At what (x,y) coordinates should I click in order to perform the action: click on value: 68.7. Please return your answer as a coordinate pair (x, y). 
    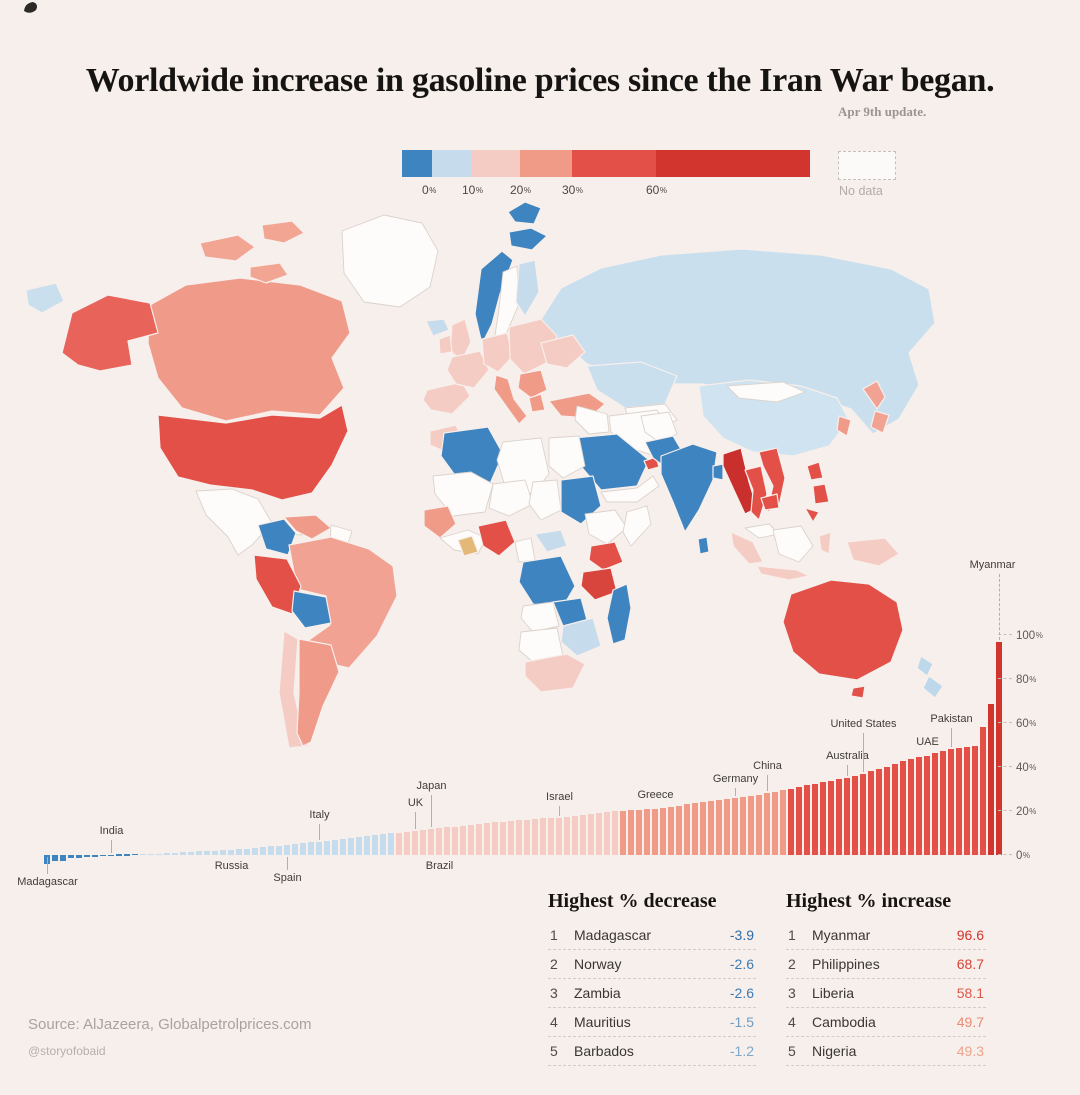
    Looking at the image, I should click on (970, 964).